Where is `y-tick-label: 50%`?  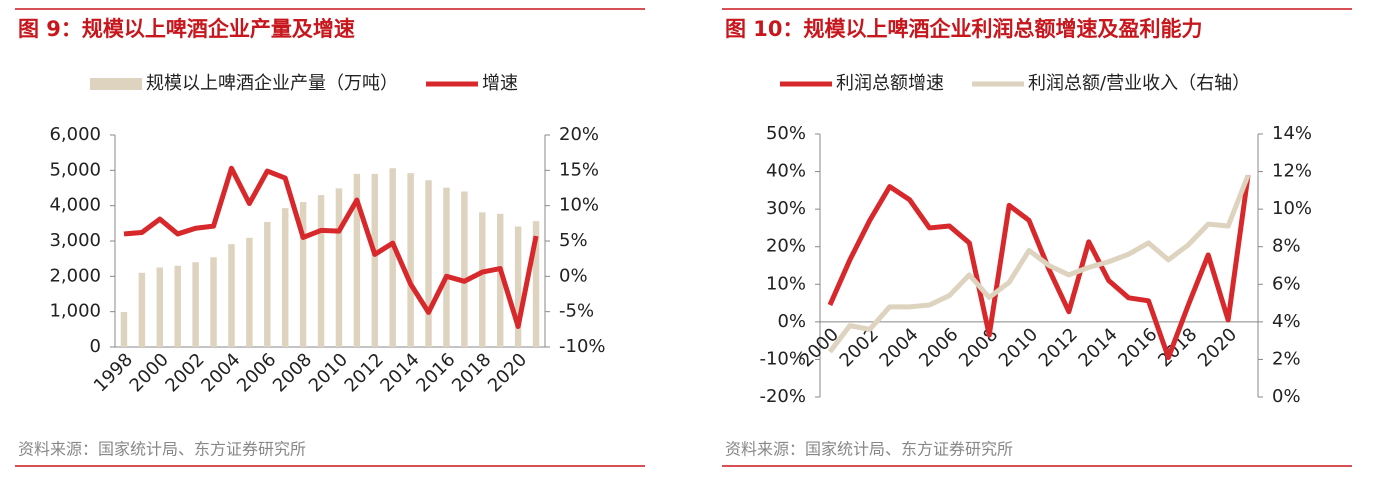
y-tick-label: 50% is located at coordinates (786, 133).